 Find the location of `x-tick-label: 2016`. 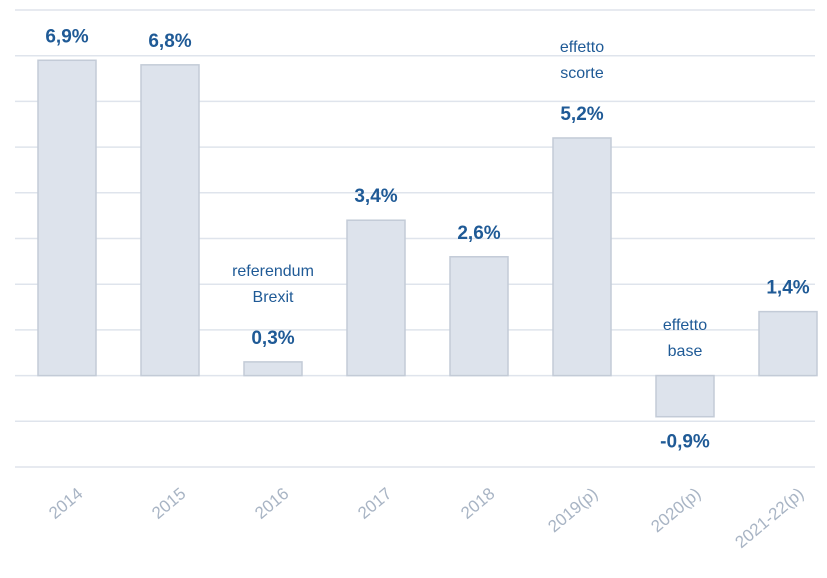

x-tick-label: 2016 is located at coordinates (271, 503).